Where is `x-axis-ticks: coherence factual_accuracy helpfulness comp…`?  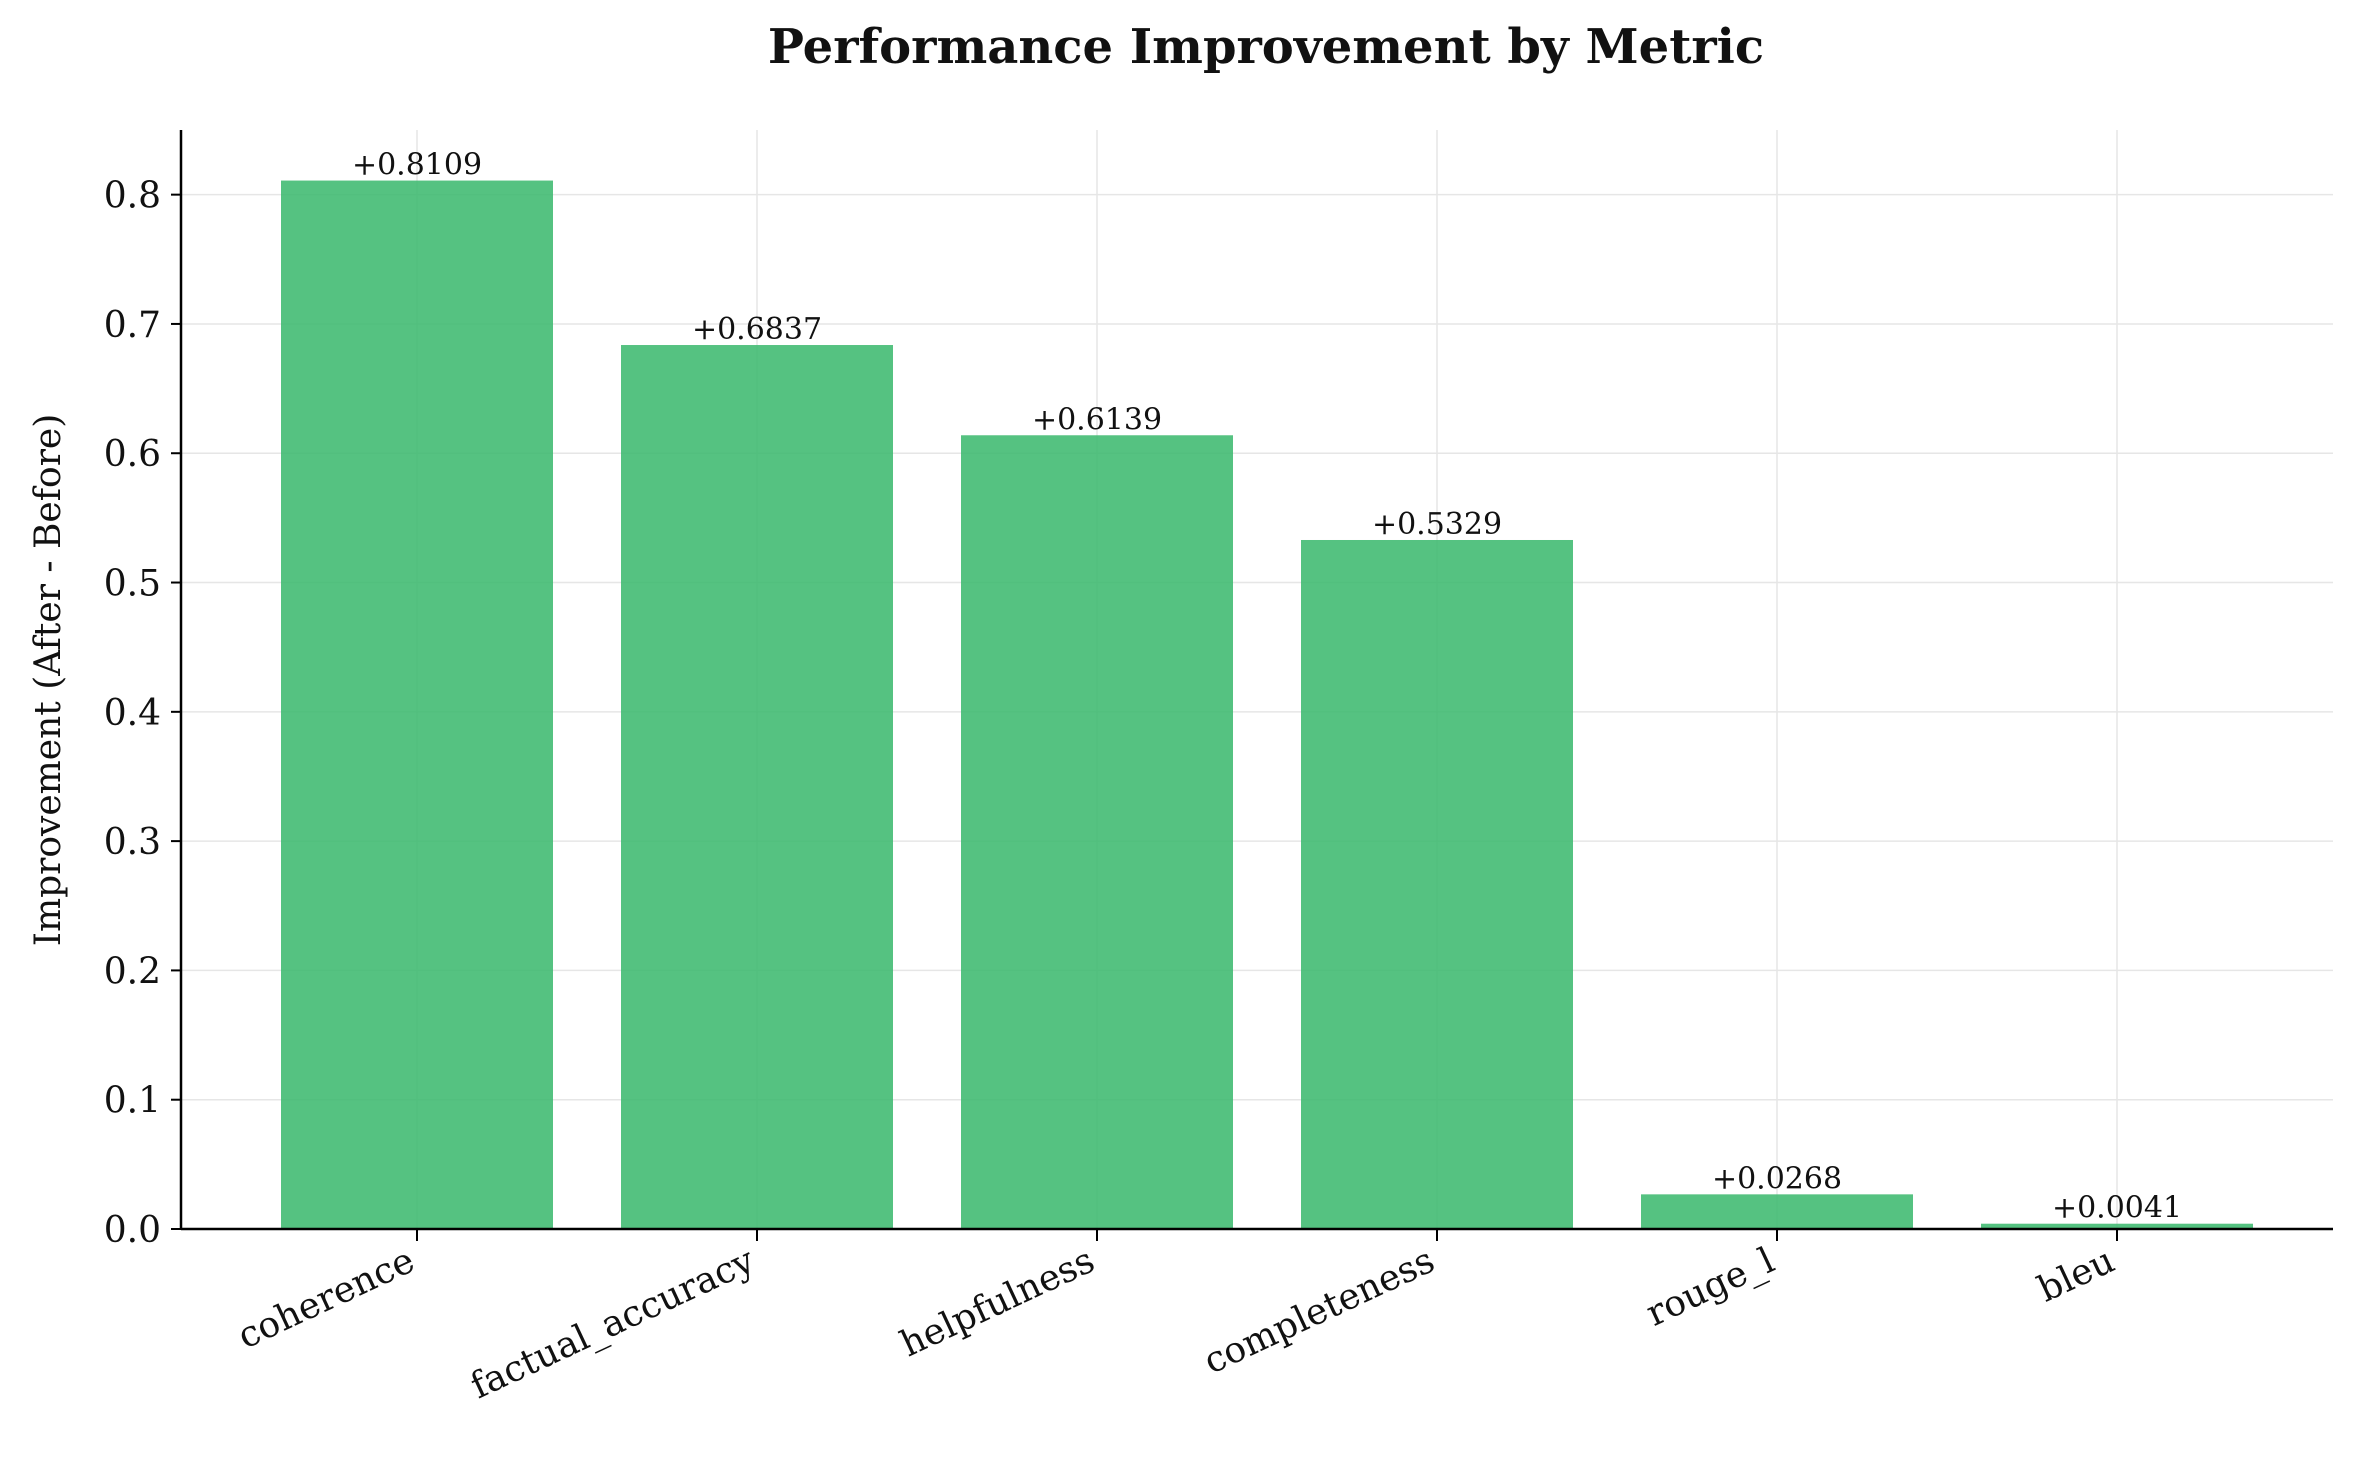
x-axis-ticks: coherence factual_accuracy helpfulness comp… is located at coordinates (1176, 1318).